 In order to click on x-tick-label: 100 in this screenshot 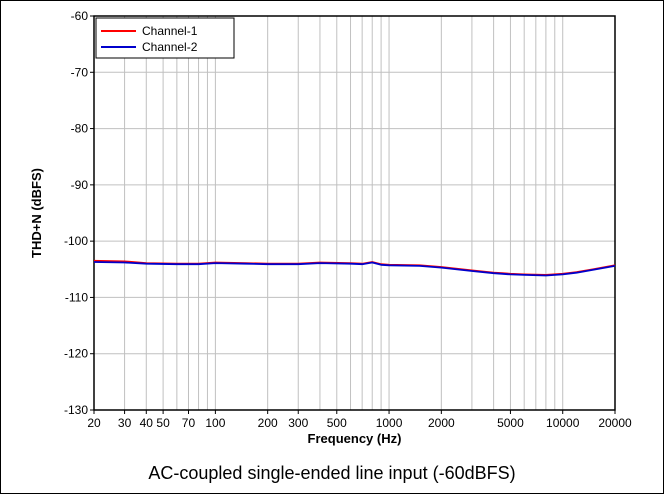, I will do `click(215, 423)`.